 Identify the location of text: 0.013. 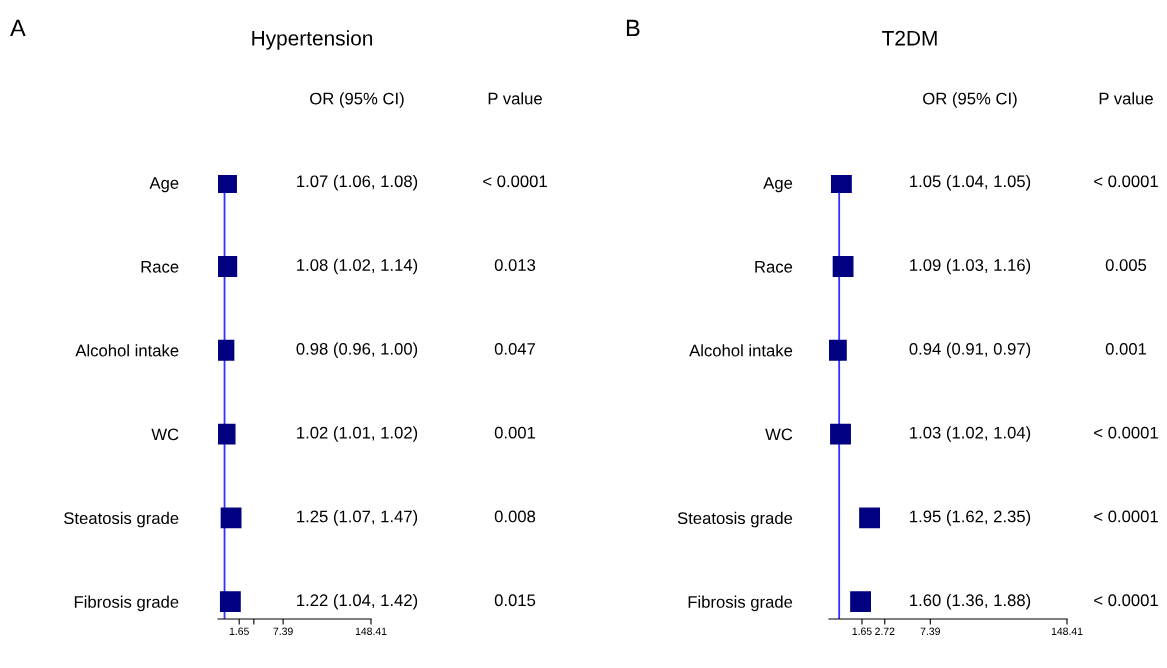
(515, 265).